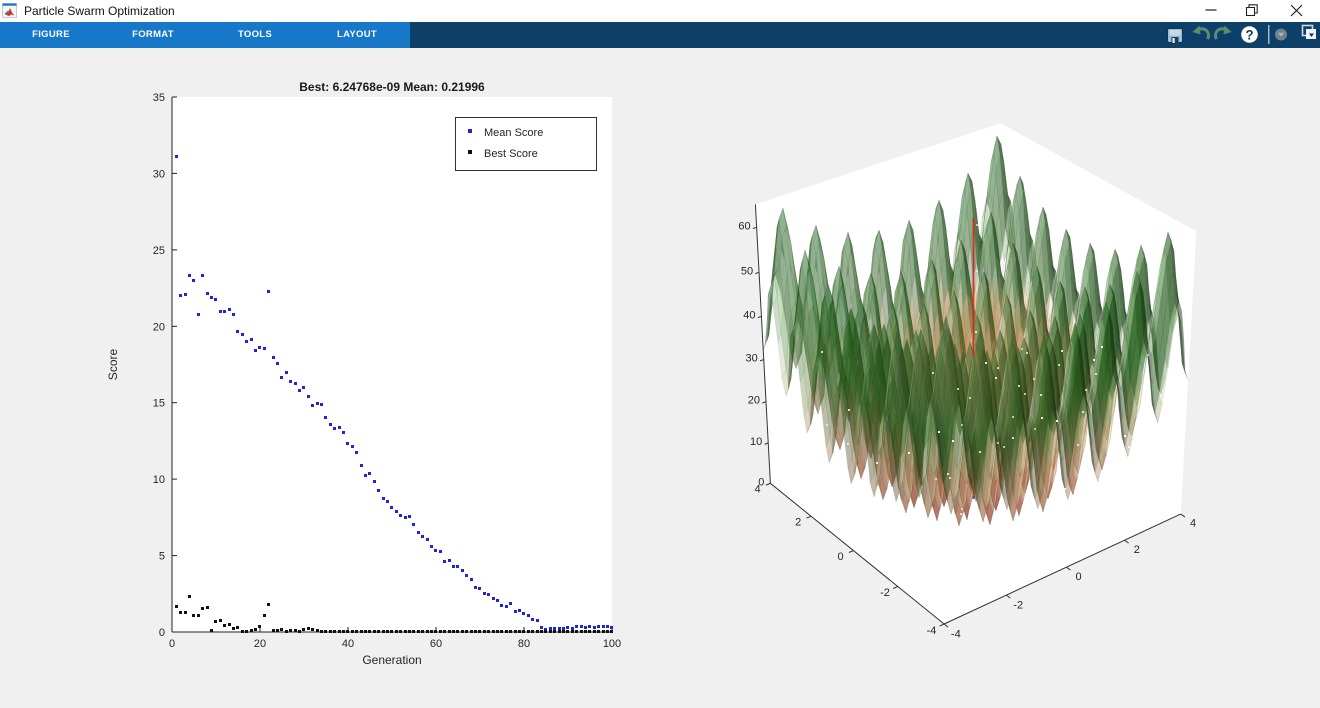  I want to click on svg-text: 80, so click(524, 644).